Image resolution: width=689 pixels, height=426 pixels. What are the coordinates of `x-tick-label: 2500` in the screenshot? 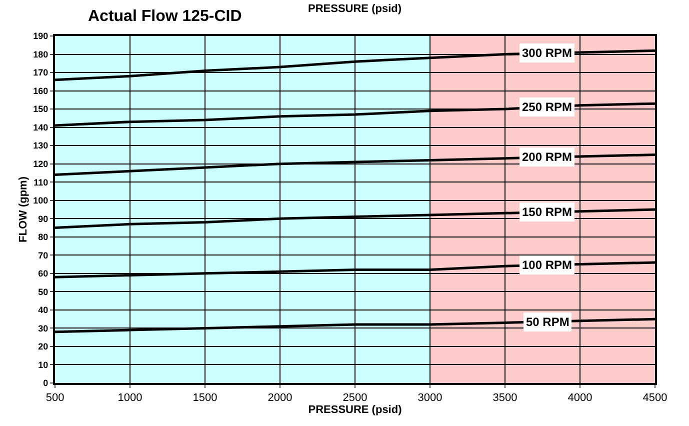 It's located at (355, 398).